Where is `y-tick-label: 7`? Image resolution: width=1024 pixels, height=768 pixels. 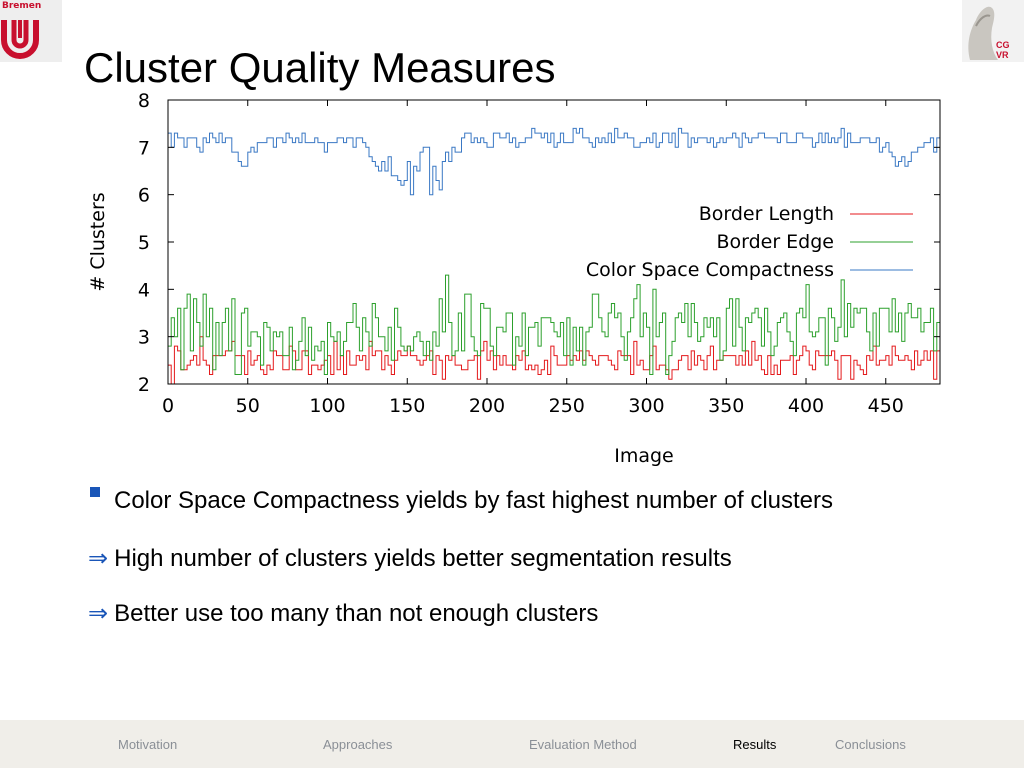
y-tick-label: 7 is located at coordinates (144, 148).